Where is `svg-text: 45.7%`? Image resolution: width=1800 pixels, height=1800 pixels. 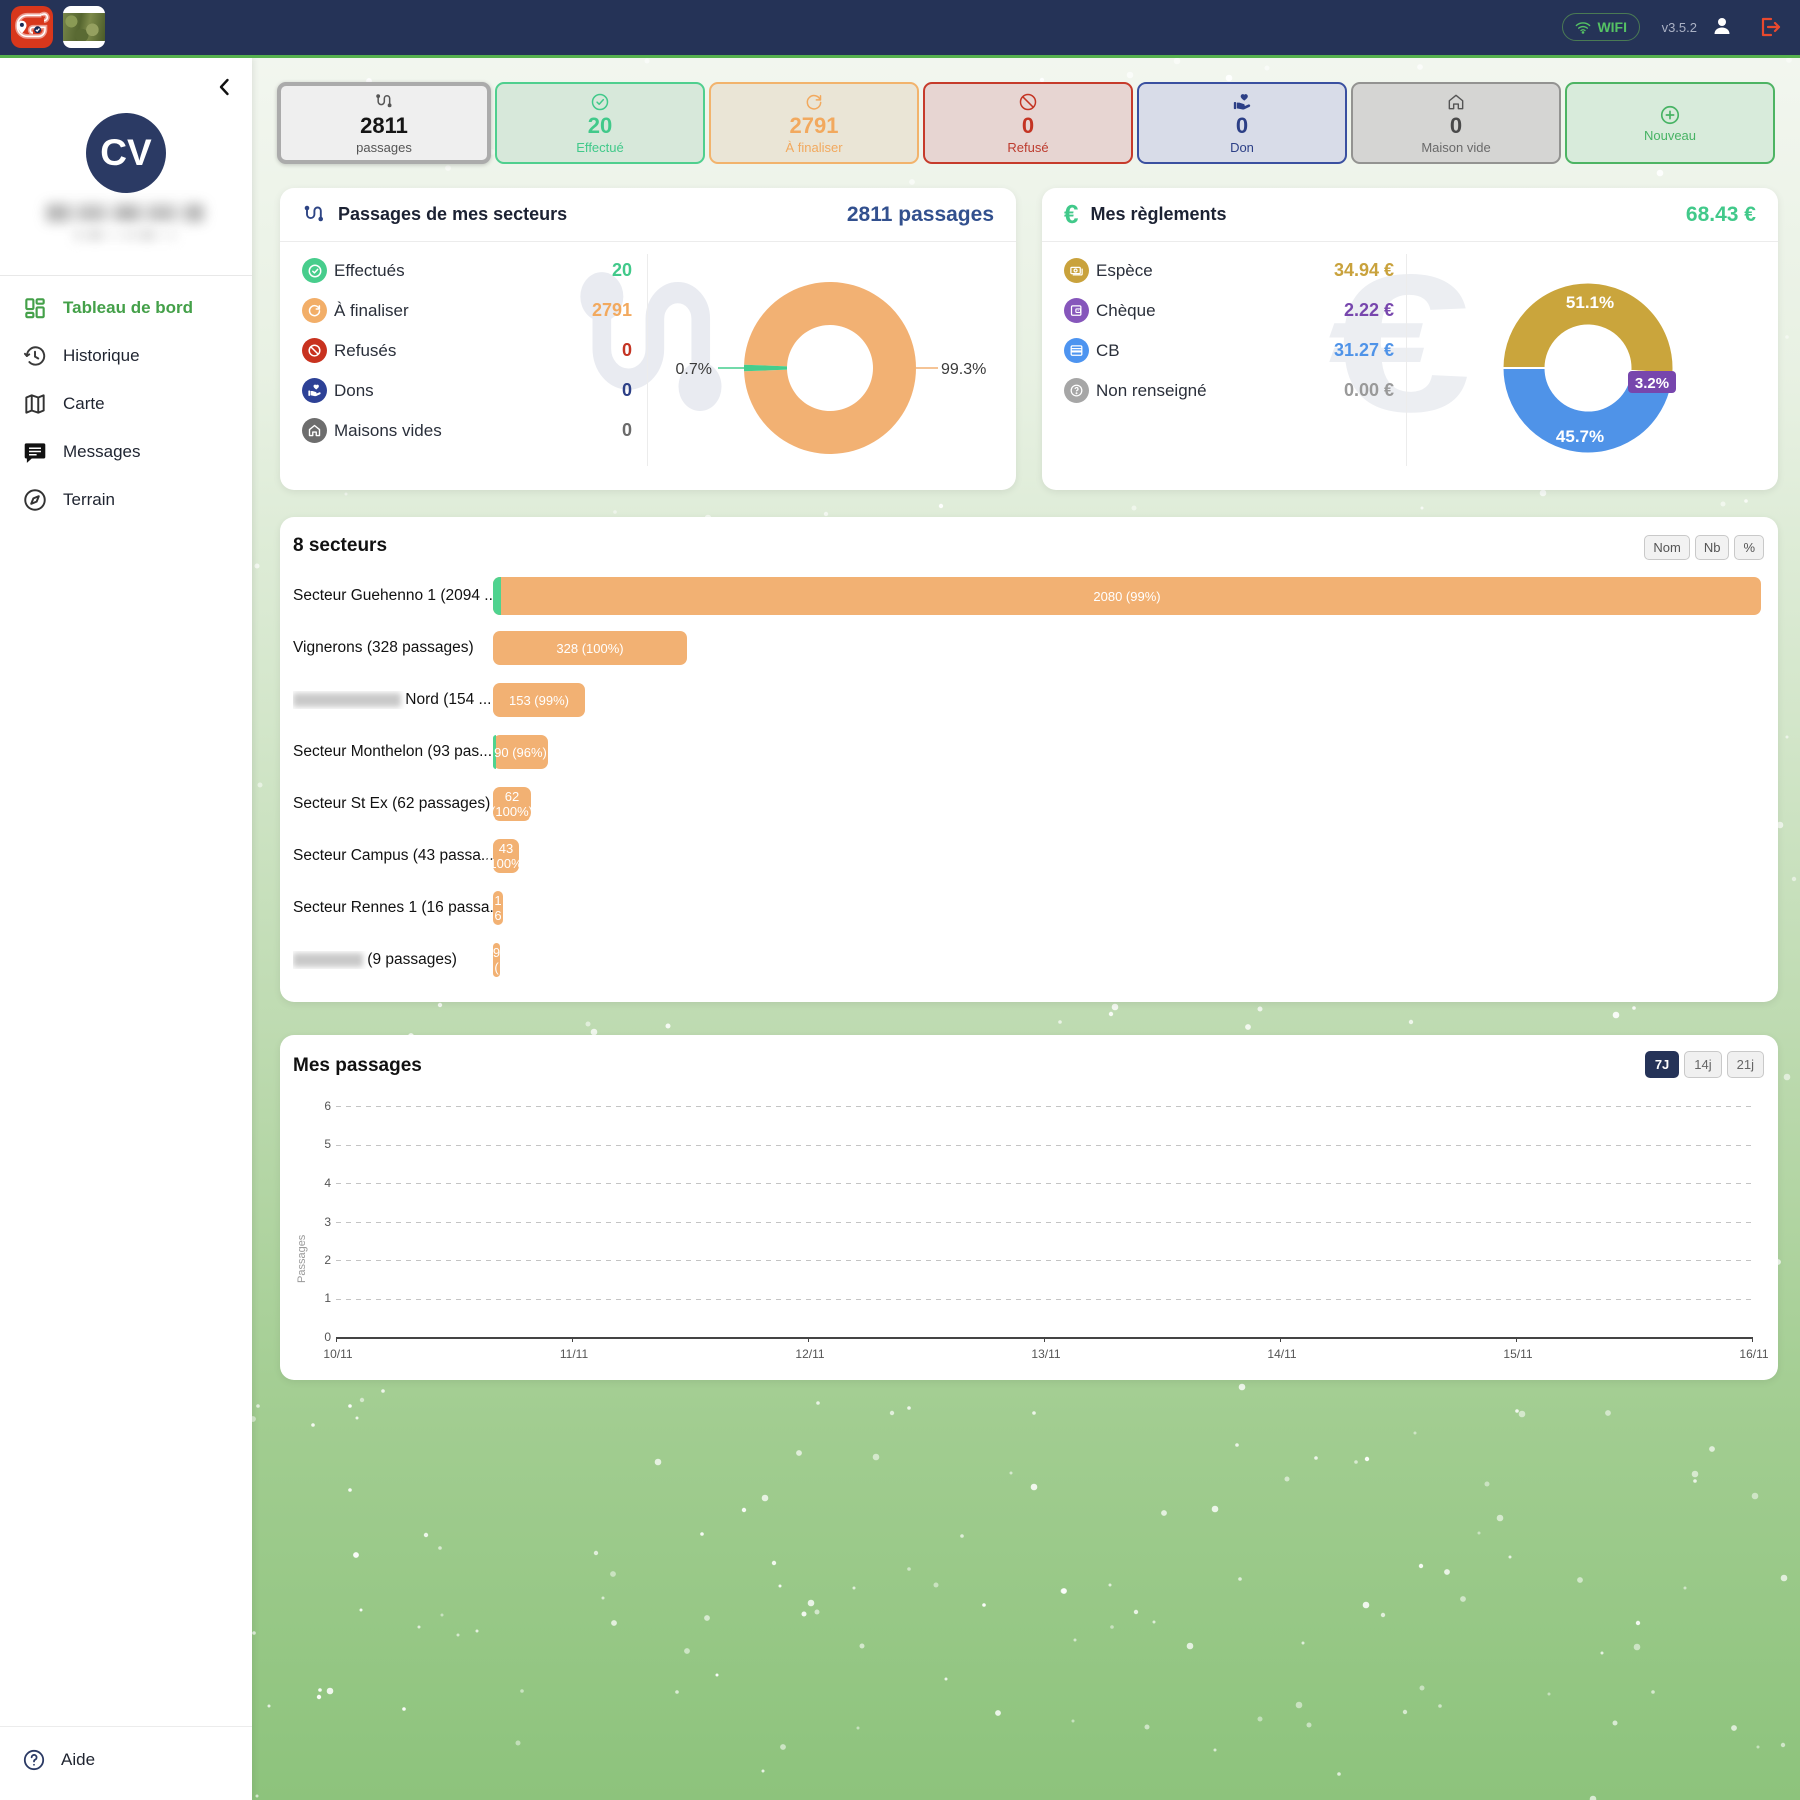 svg-text: 45.7% is located at coordinates (1580, 436).